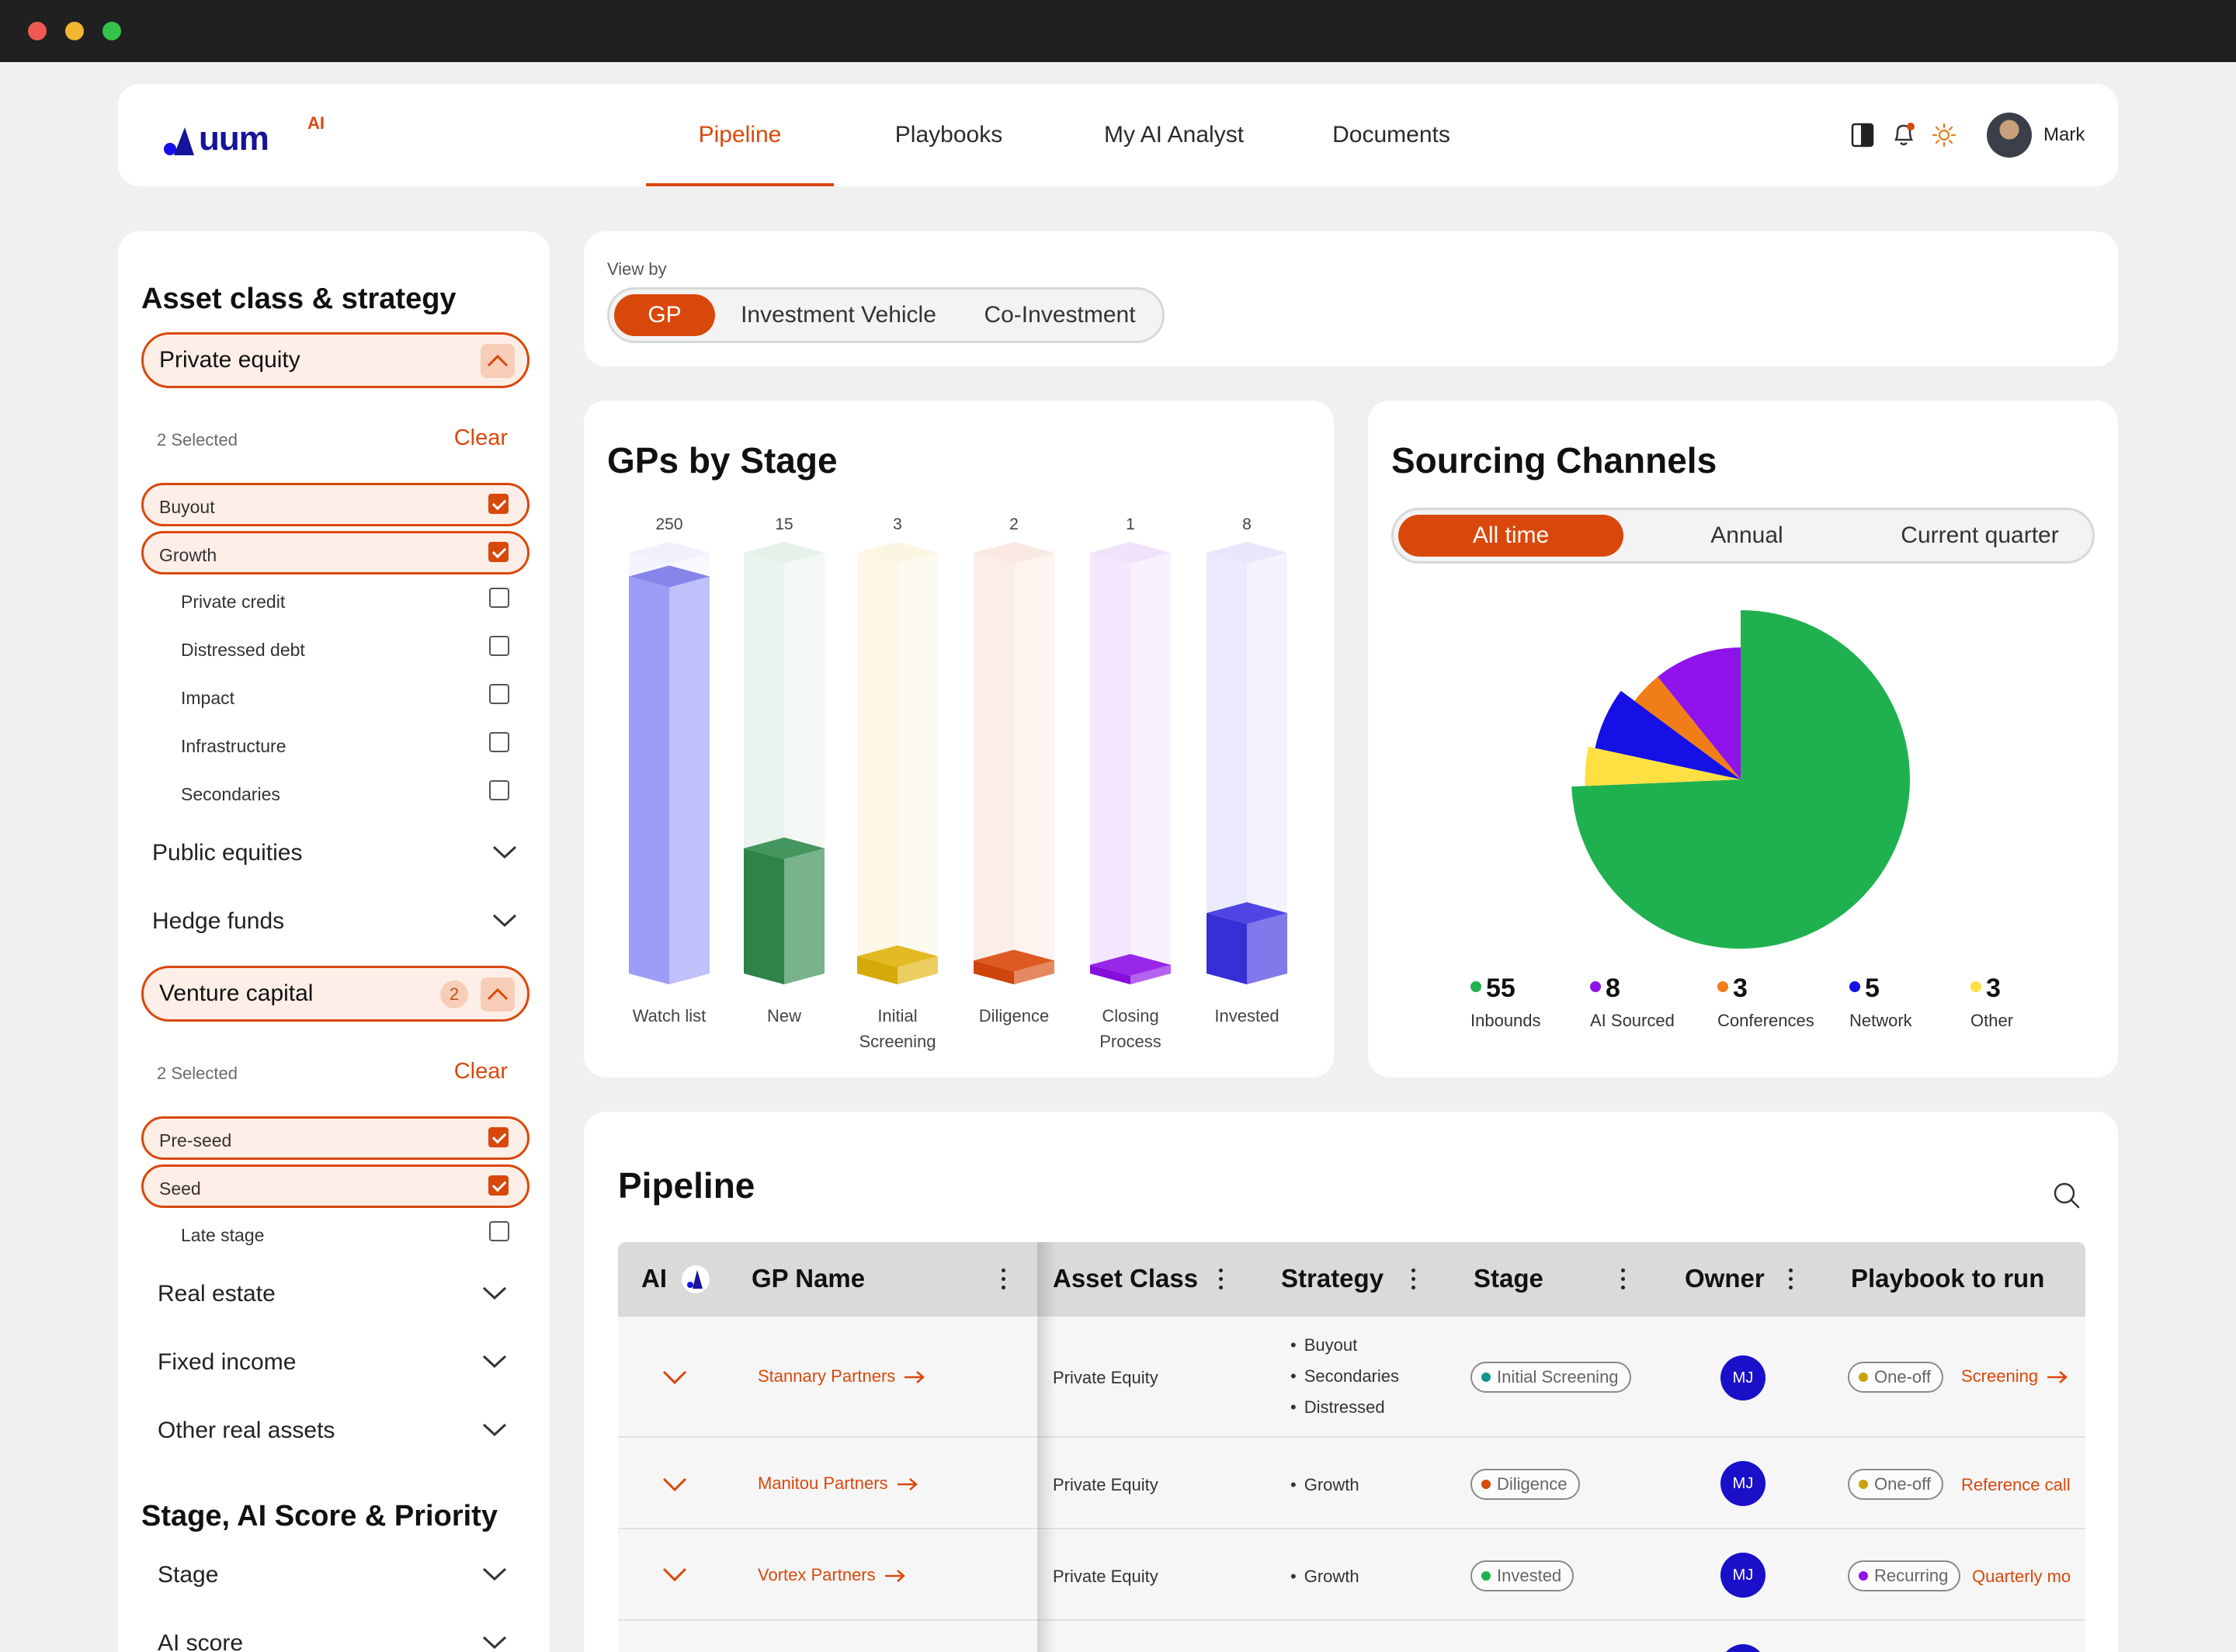 The height and width of the screenshot is (1652, 2236). What do you see at coordinates (654, 1278) in the screenshot?
I see `column-ai: AI` at bounding box center [654, 1278].